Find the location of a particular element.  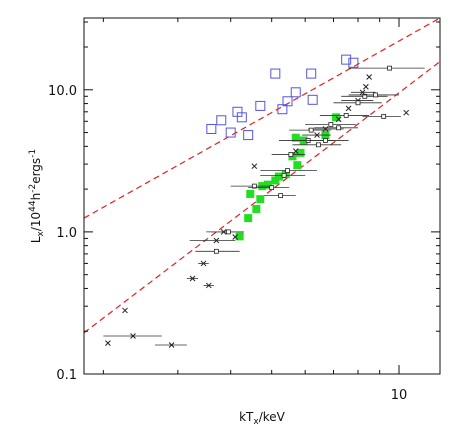

y-axis-label-sup3: -1 is located at coordinates (33, 153).